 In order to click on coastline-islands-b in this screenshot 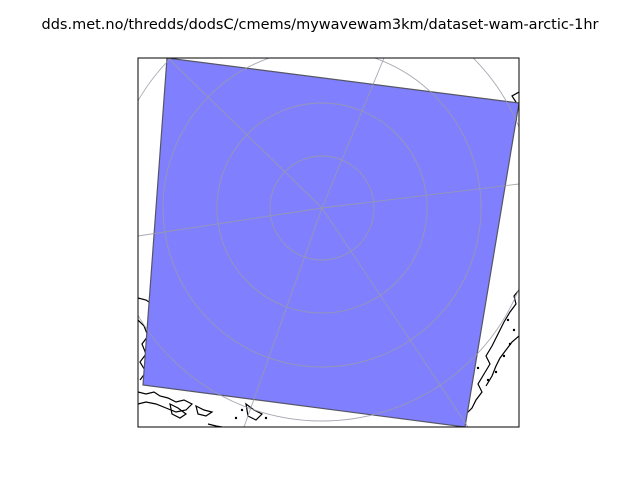, I will do `click(204, 410)`.